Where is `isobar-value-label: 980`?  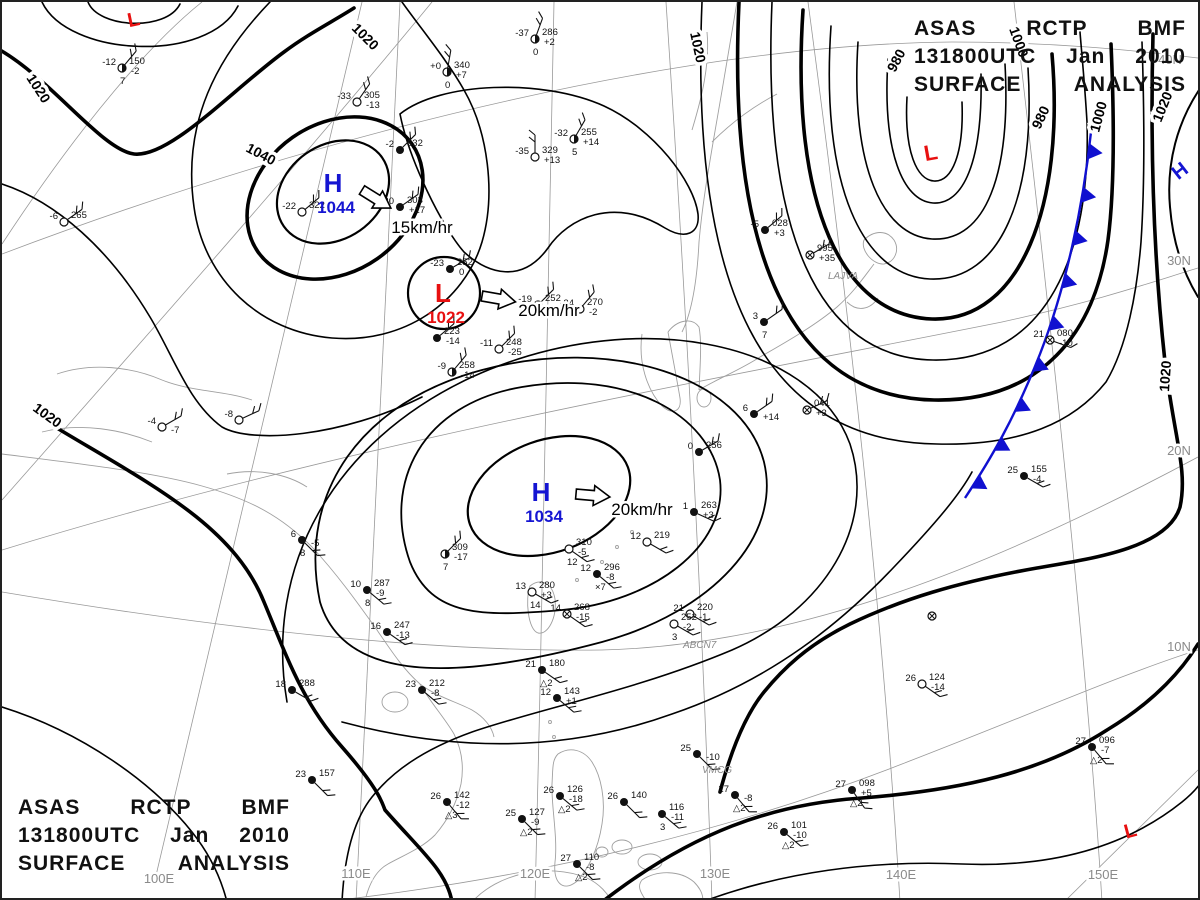 isobar-value-label: 980 is located at coordinates (1040, 117).